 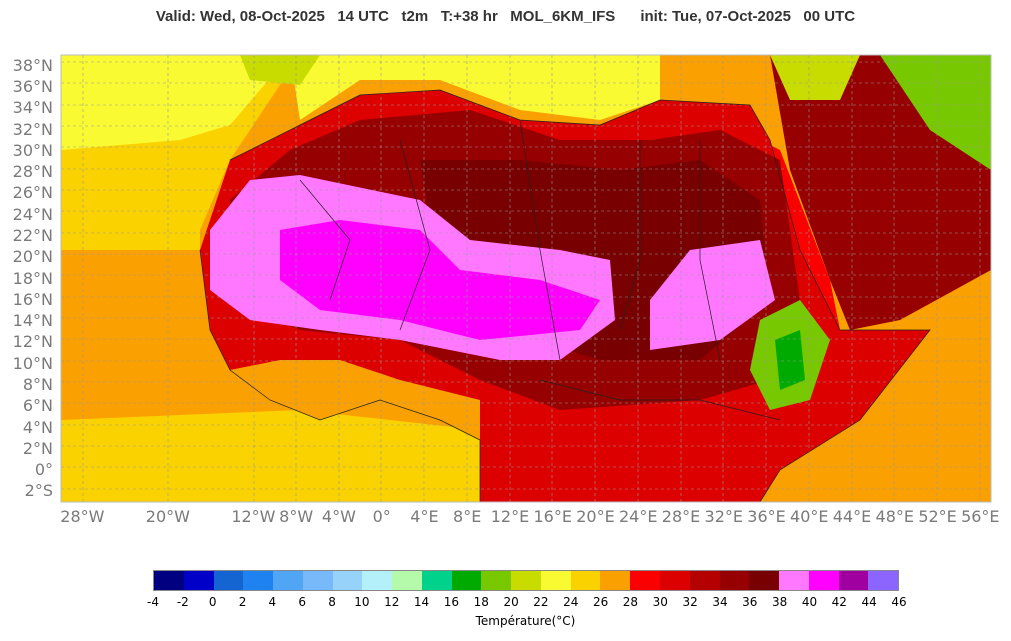 What do you see at coordinates (638, 516) in the screenshot?
I see `longitude-label: 24°E` at bounding box center [638, 516].